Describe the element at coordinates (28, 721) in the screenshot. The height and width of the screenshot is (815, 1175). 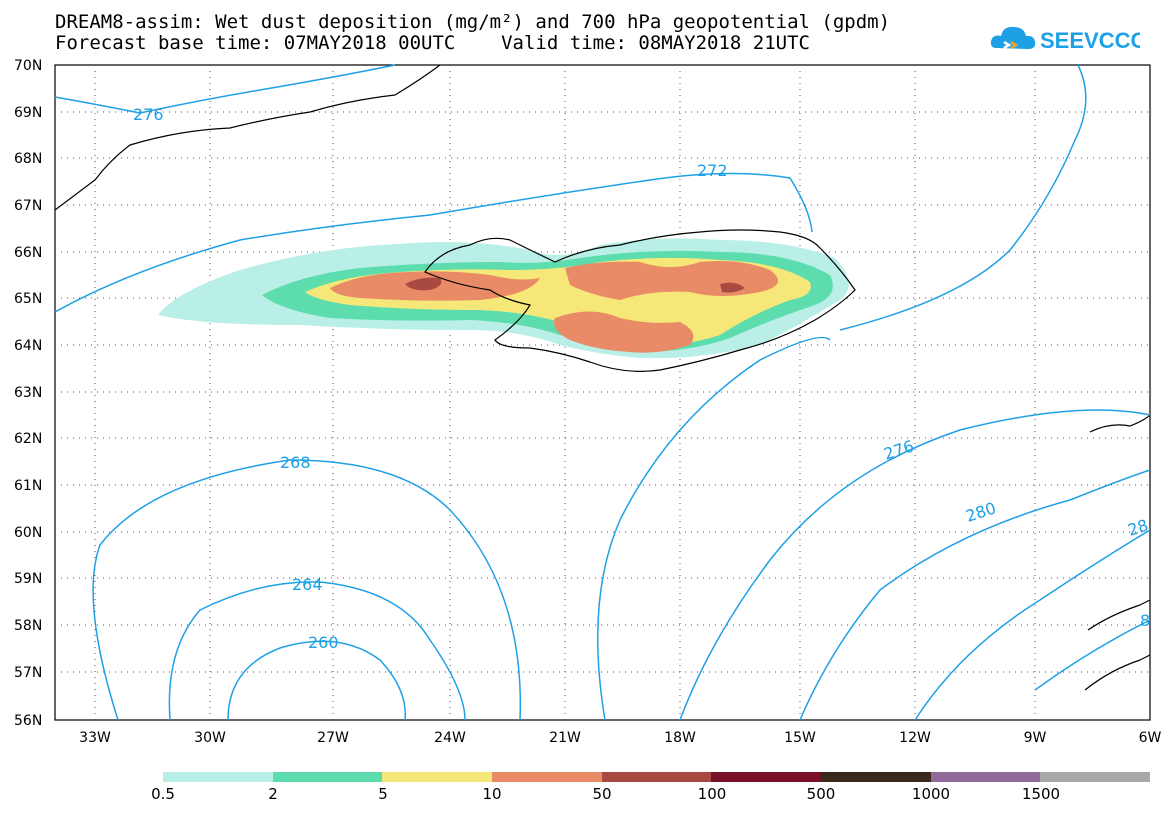
I see `lat-label: 56N` at that location.